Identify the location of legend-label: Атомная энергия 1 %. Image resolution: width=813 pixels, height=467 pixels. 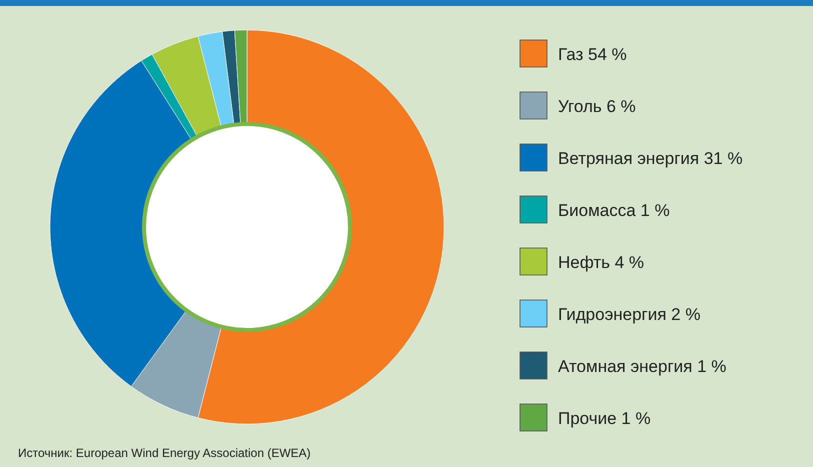
(642, 366).